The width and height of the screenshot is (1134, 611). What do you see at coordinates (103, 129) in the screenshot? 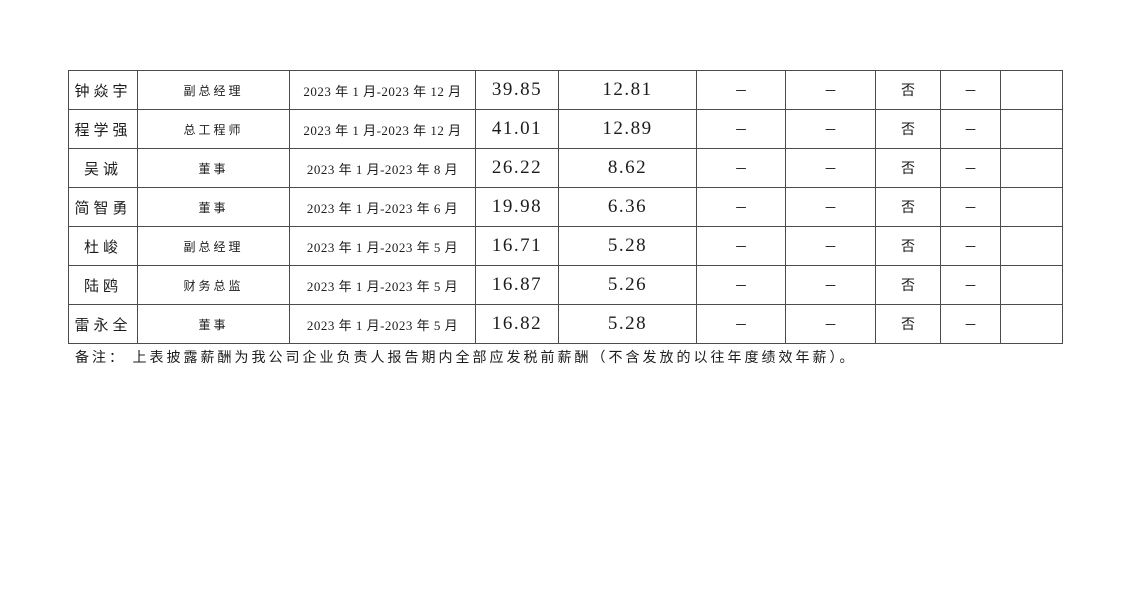
I see `cell-name: 程学强` at bounding box center [103, 129].